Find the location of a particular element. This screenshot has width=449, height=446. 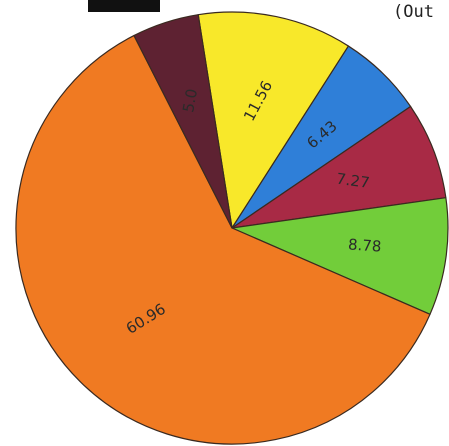

slice-label-5-0: 5.0 is located at coordinates (190, 100).